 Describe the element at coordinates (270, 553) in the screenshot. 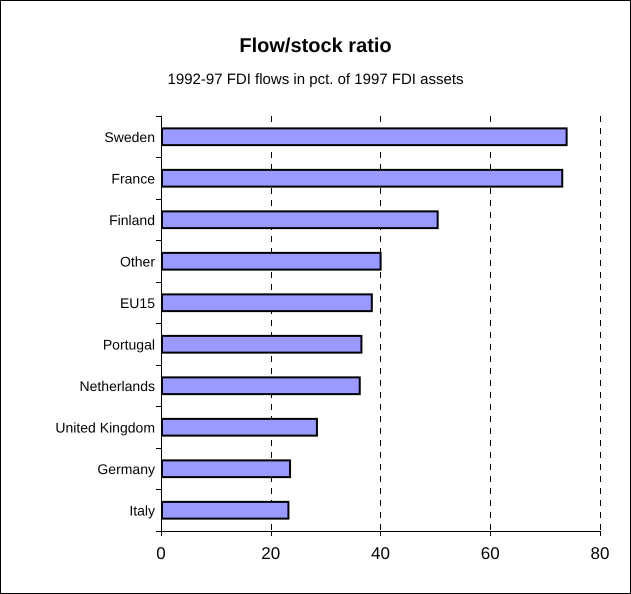

I see `x-tick-label: 20` at that location.